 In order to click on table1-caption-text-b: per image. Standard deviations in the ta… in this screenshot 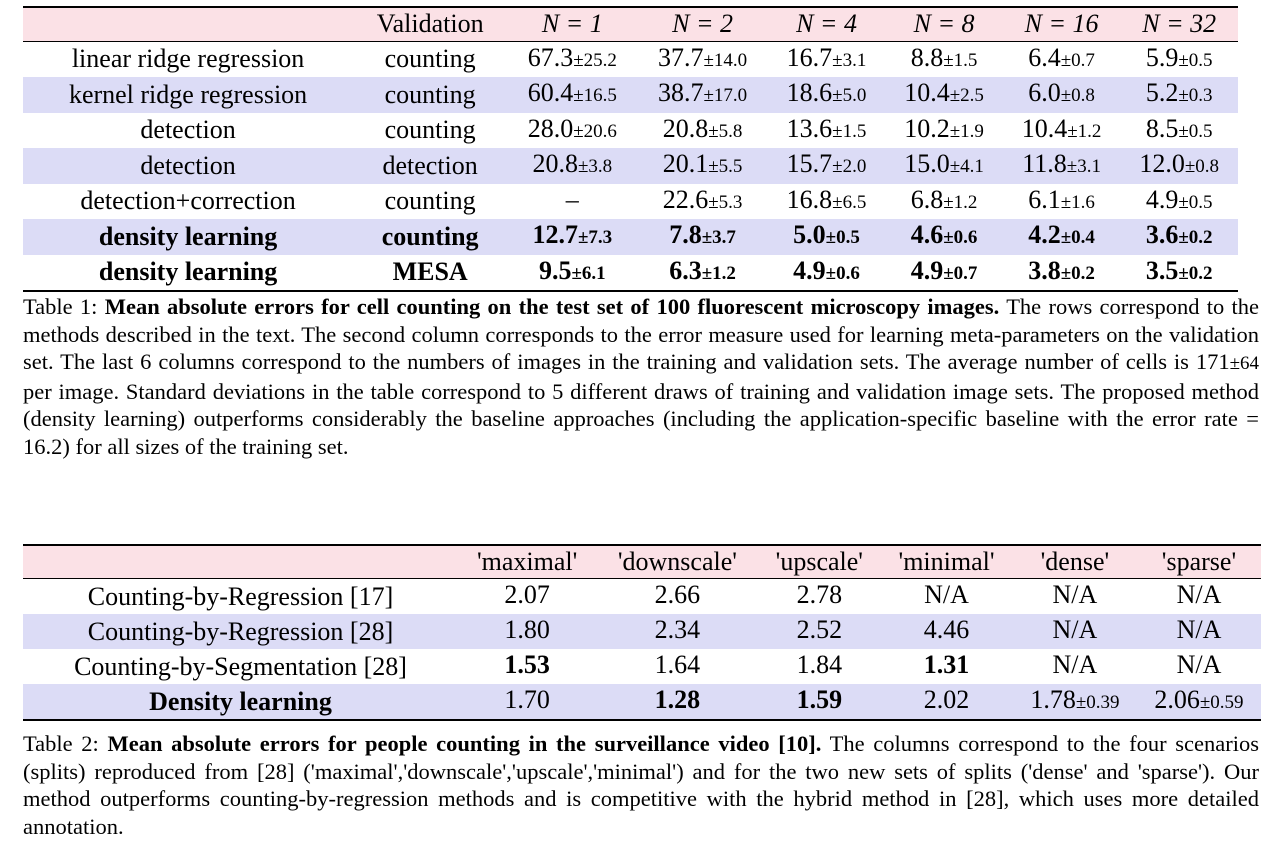, I will do `click(641, 418)`.